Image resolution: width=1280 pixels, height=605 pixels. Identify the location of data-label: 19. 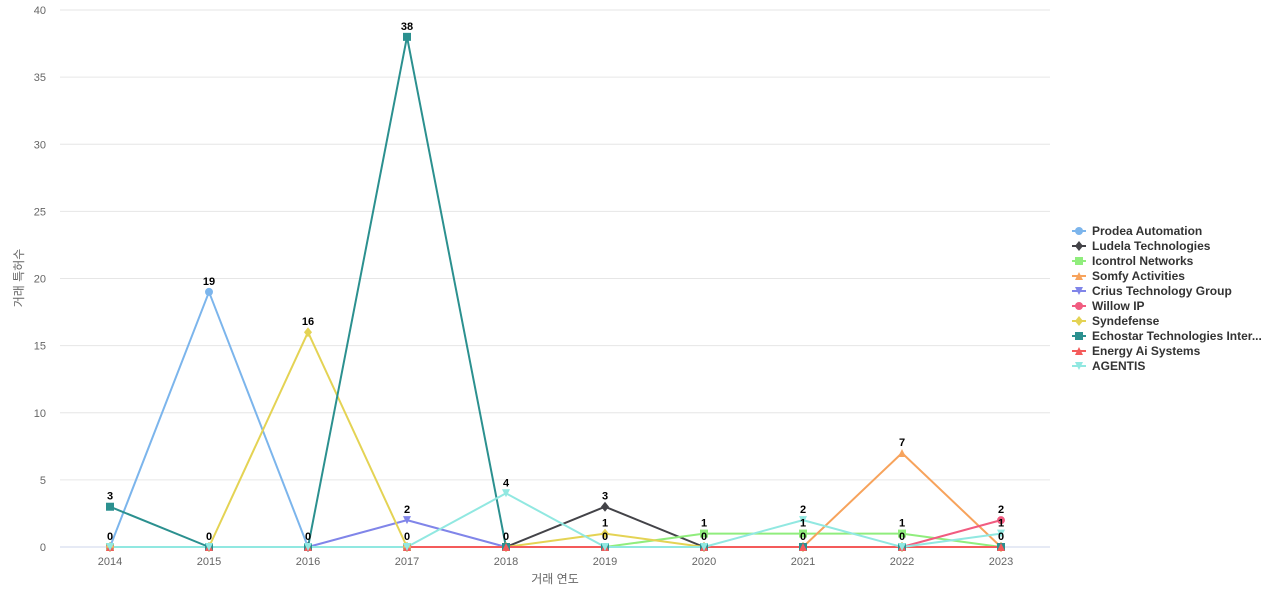
(209, 282).